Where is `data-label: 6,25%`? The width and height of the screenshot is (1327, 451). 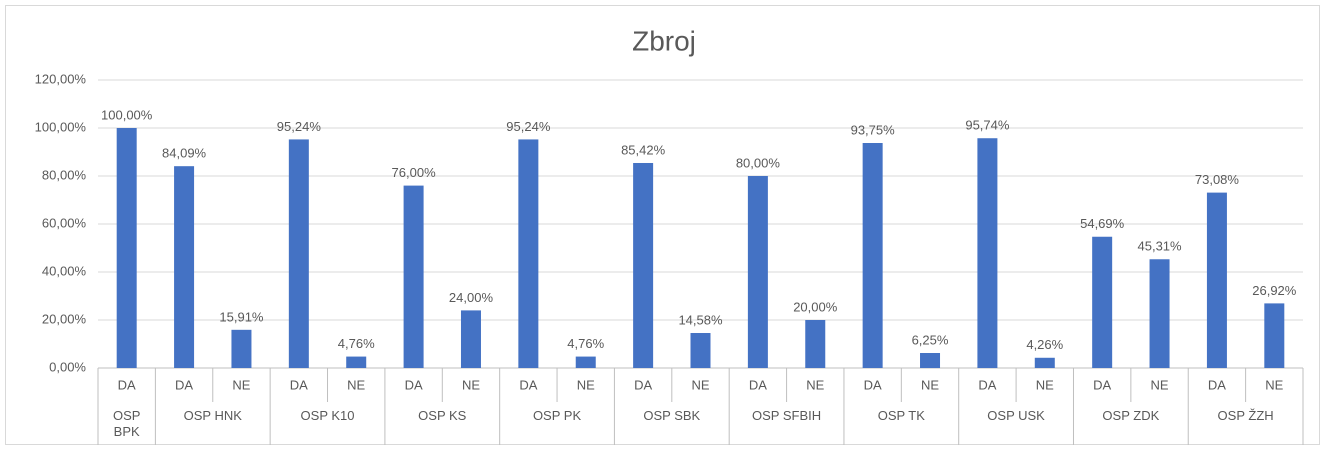 data-label: 6,25% is located at coordinates (930, 339).